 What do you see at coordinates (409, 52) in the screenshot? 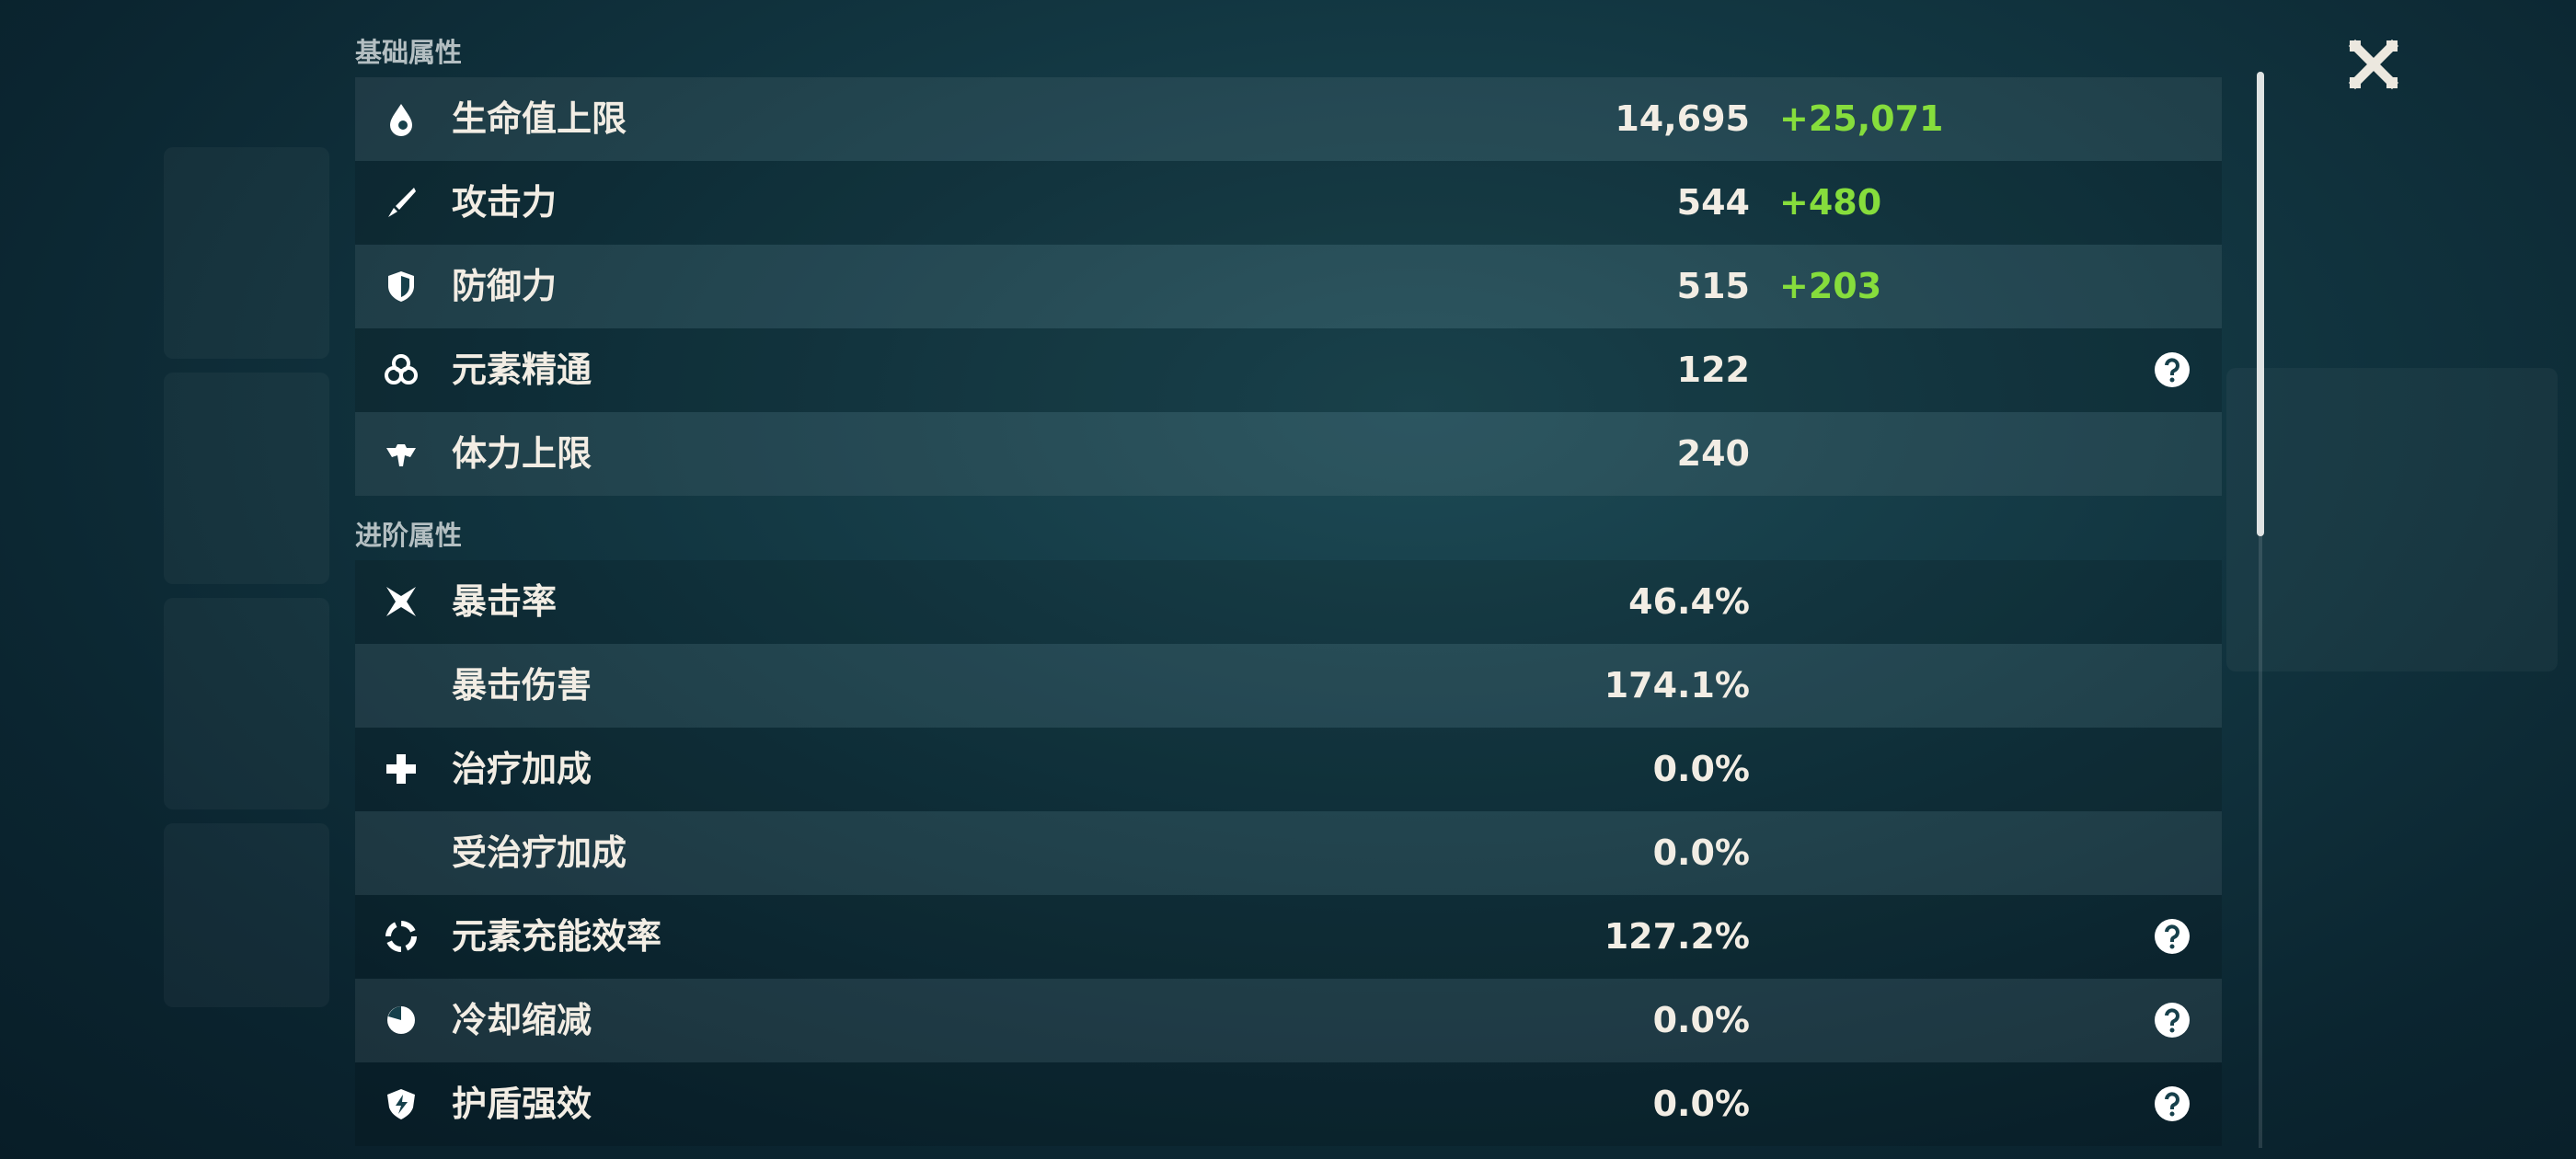
I see `section-title: 基础属性` at bounding box center [409, 52].